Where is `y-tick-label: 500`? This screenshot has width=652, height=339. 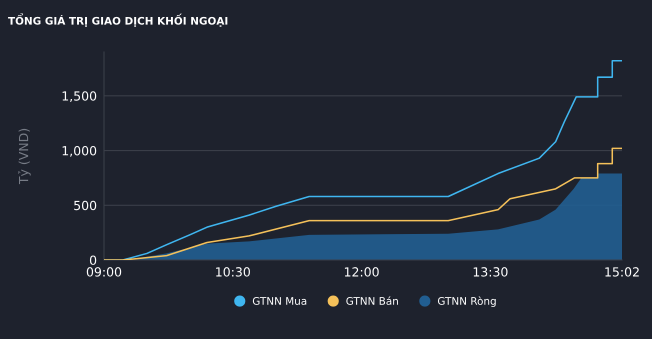 y-tick-label: 500 is located at coordinates (85, 205).